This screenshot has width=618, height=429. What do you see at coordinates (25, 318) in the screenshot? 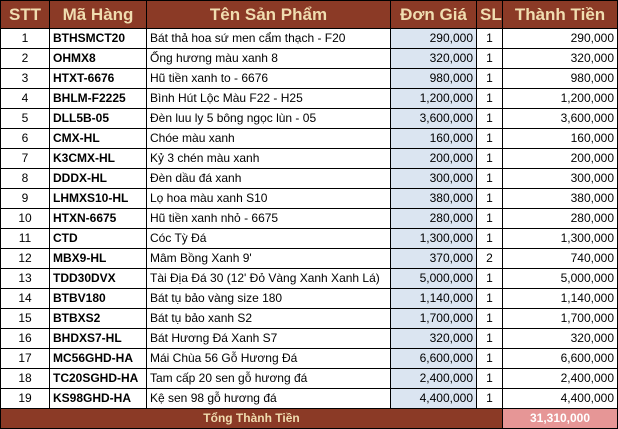
I see `cell-stt: 15` at bounding box center [25, 318].